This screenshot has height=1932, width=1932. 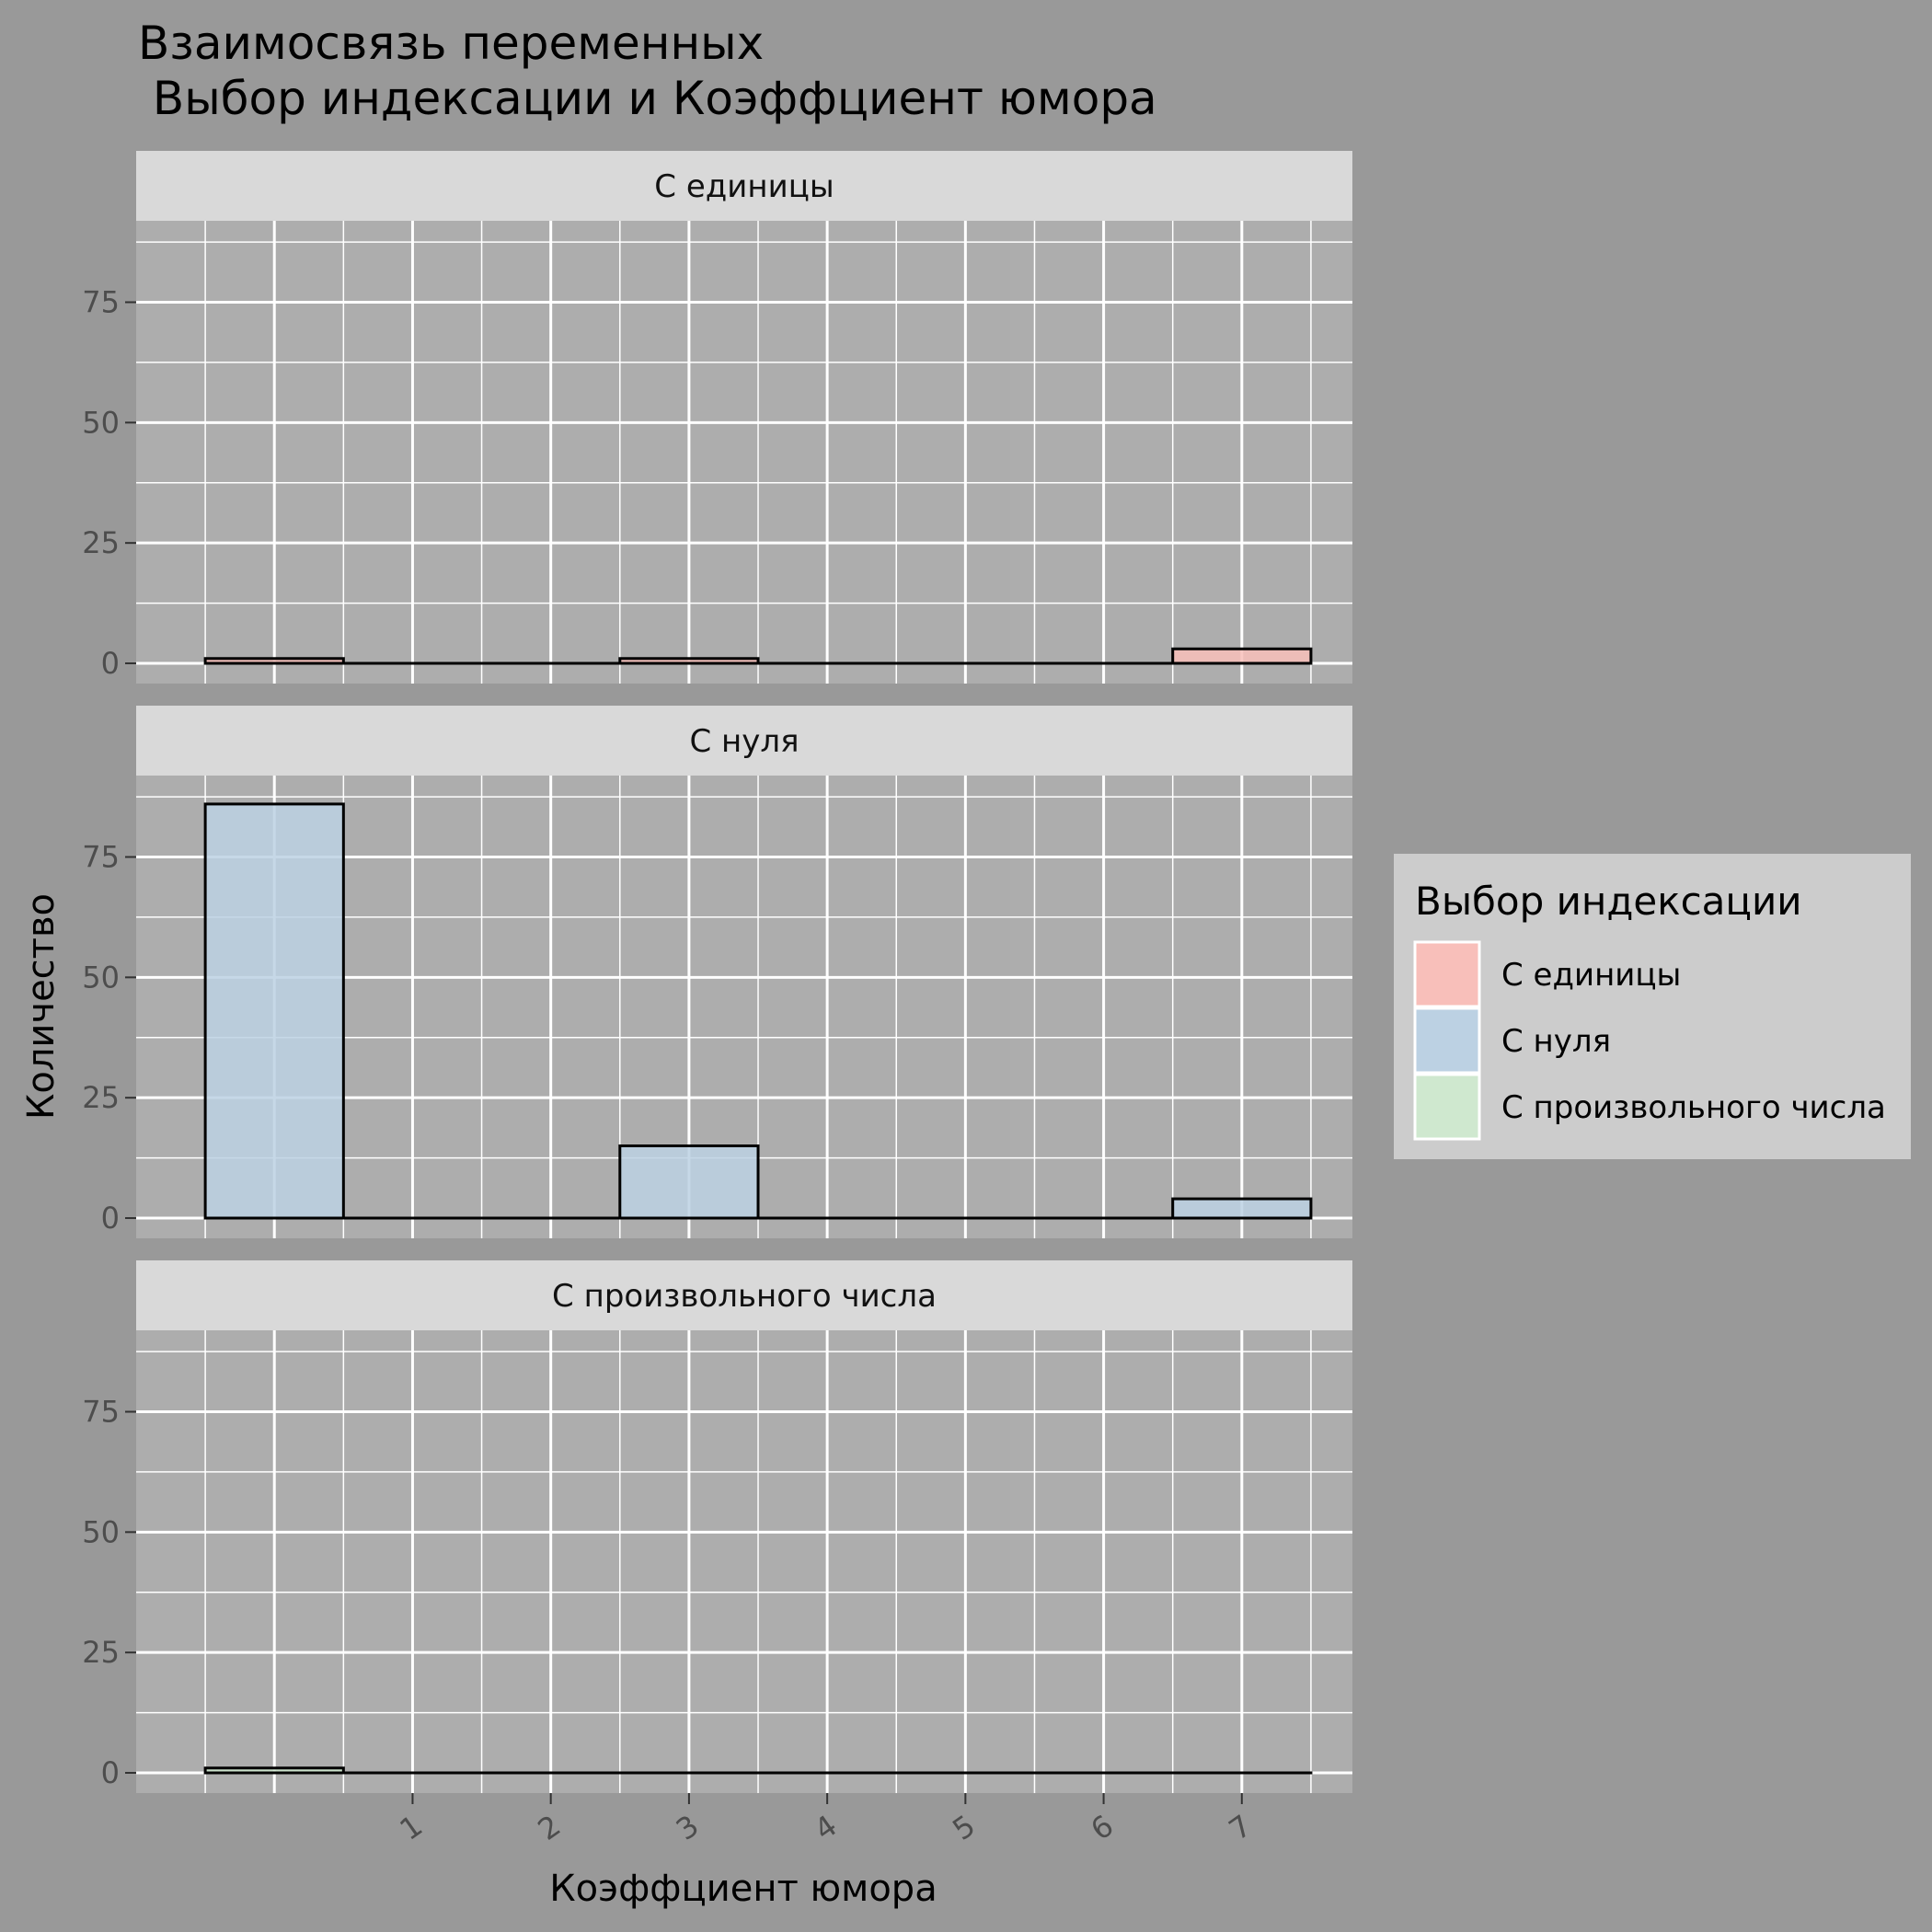 I want to click on x-tick-label: 5, so click(x=963, y=1827).